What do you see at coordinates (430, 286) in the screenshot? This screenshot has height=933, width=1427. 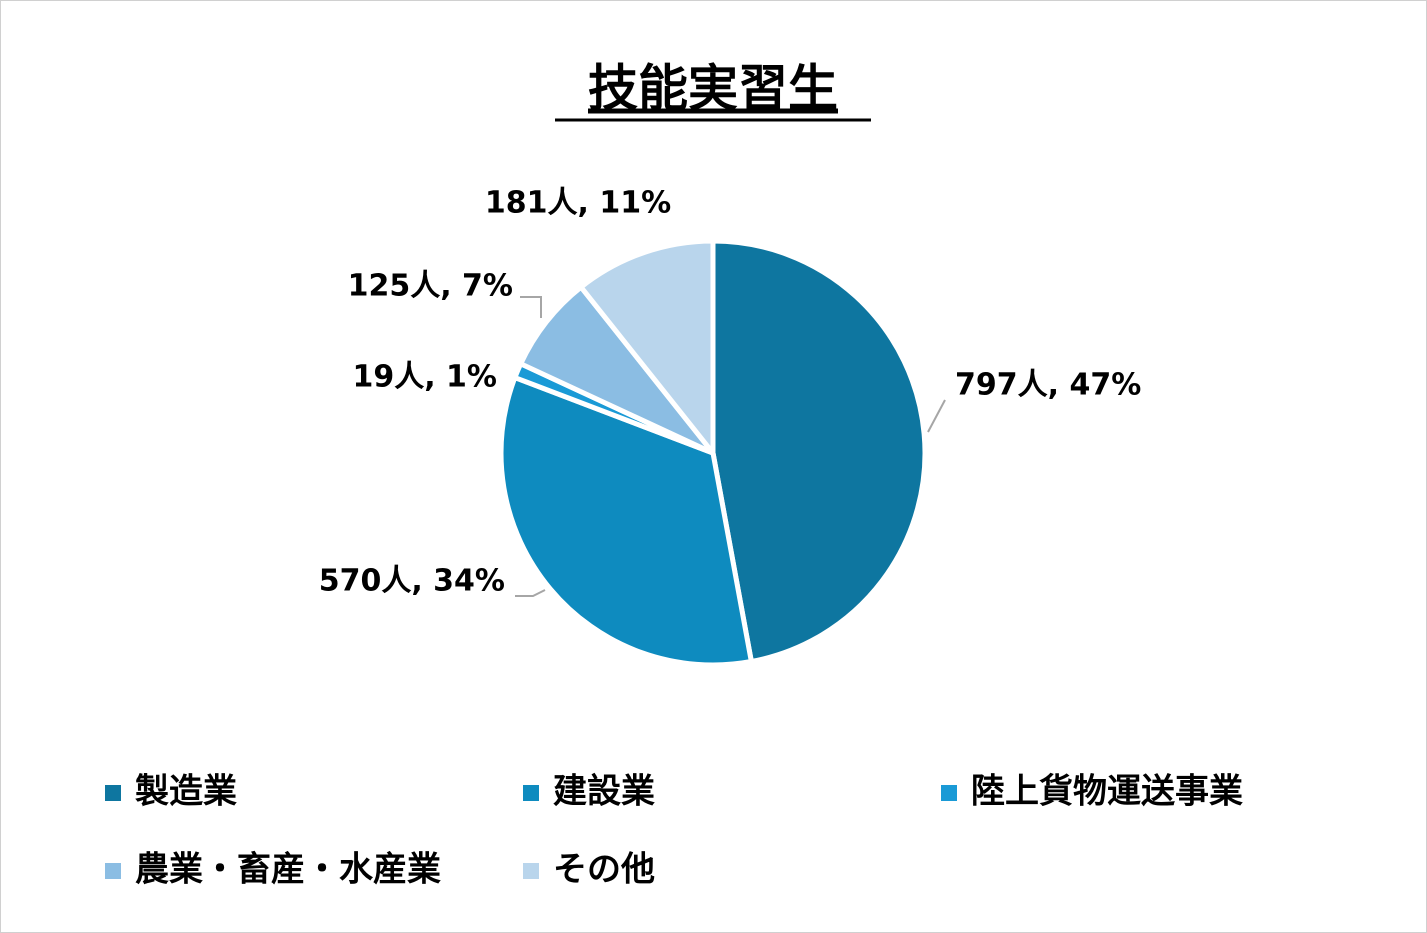 I see `data-label: 125人, 7%` at bounding box center [430, 286].